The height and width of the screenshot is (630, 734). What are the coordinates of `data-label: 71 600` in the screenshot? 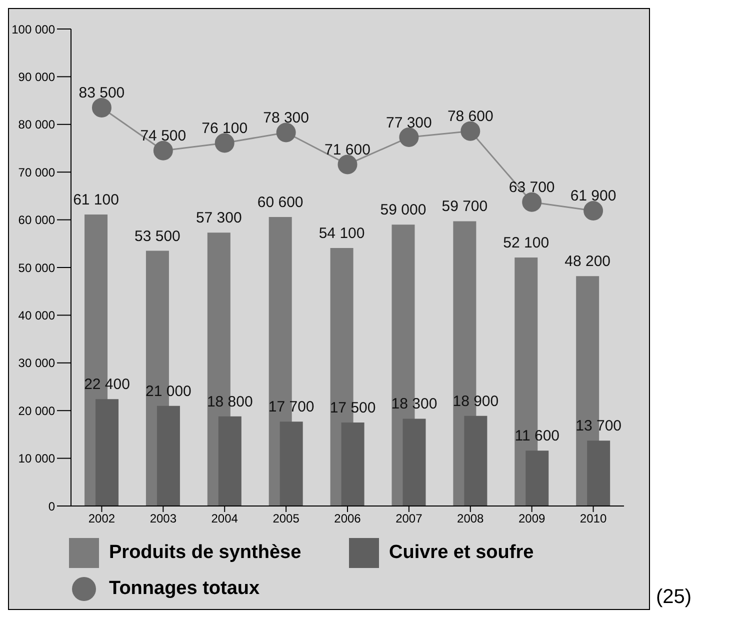 It's located at (347, 149).